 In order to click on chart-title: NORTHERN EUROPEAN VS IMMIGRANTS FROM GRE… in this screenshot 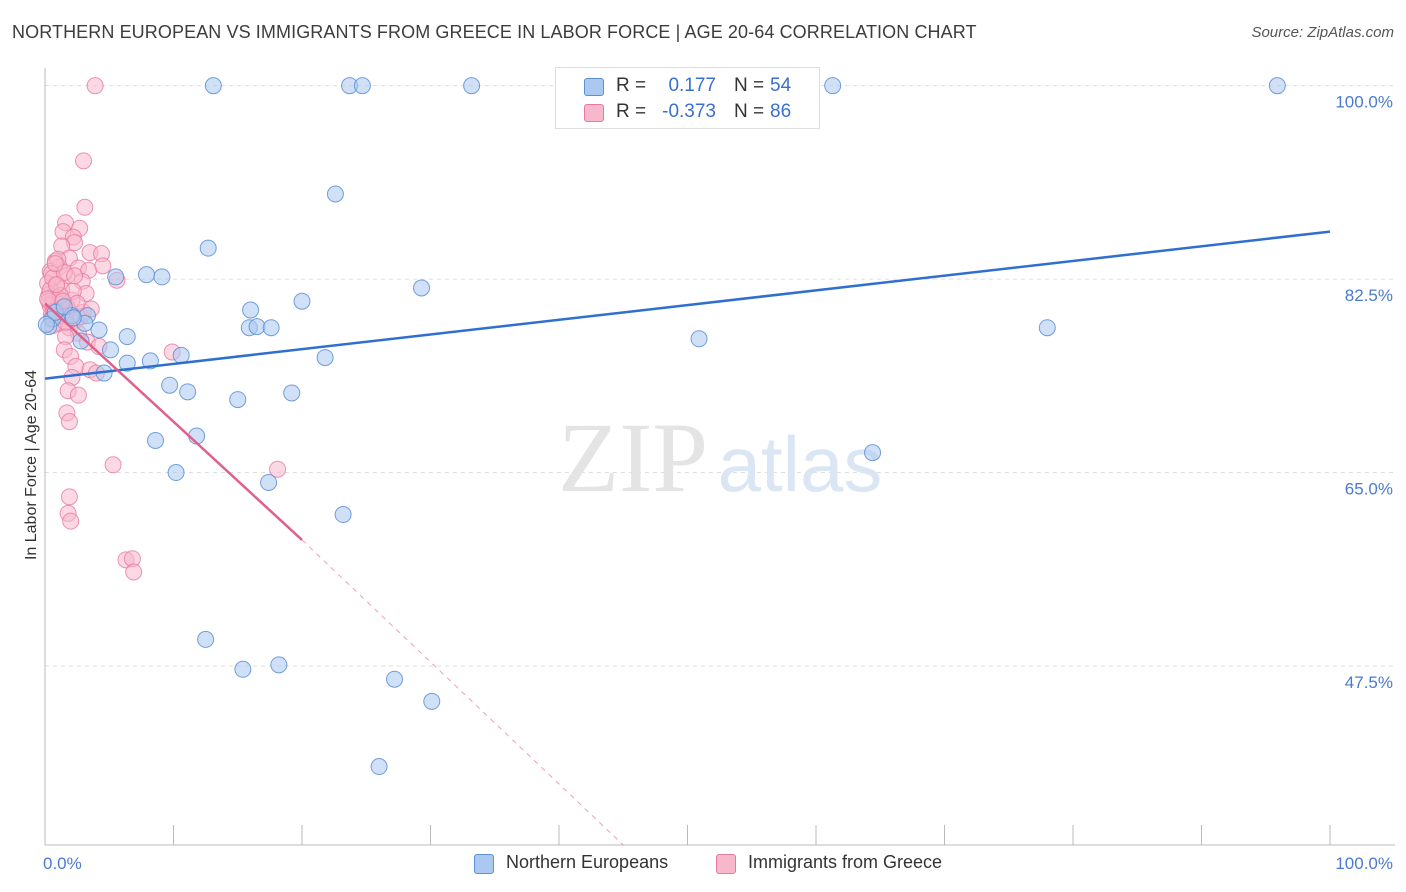, I will do `click(494, 32)`.